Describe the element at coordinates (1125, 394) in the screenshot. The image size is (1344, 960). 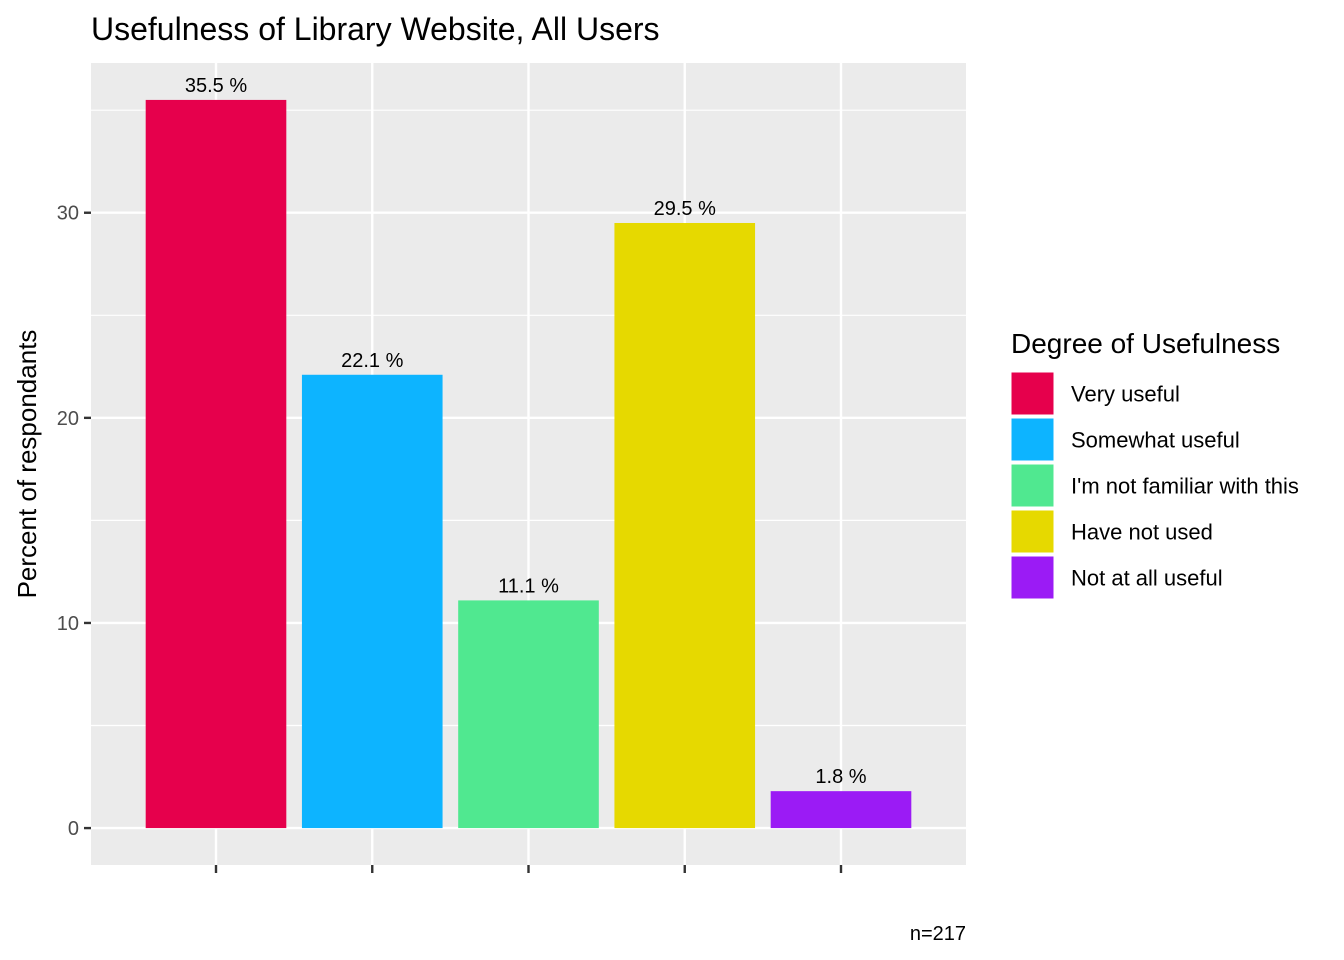
I see `legend-label-1: Very useful` at that location.